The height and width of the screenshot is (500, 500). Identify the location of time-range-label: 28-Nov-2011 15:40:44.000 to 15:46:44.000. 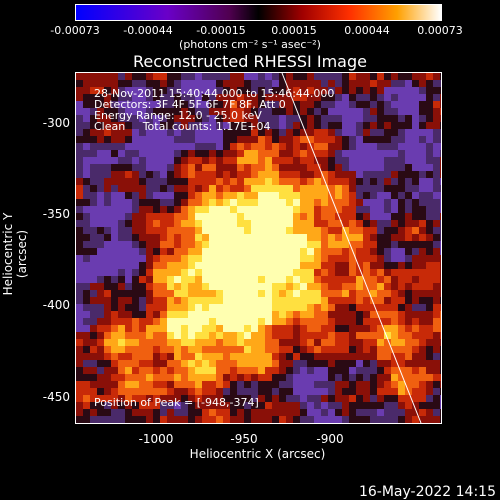
(214, 93).